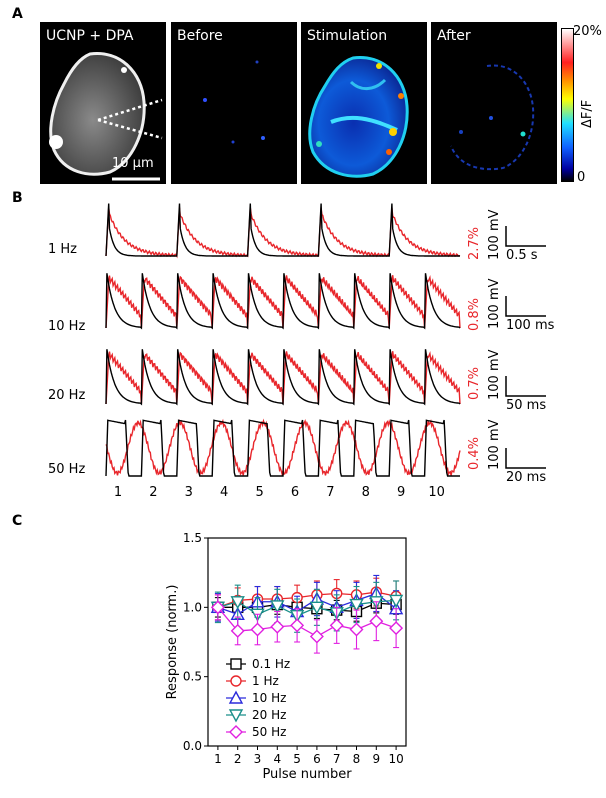 Image resolution: width=606 pixels, height=798 pixels. I want to click on y-tick-label: 1.0, so click(192, 607).